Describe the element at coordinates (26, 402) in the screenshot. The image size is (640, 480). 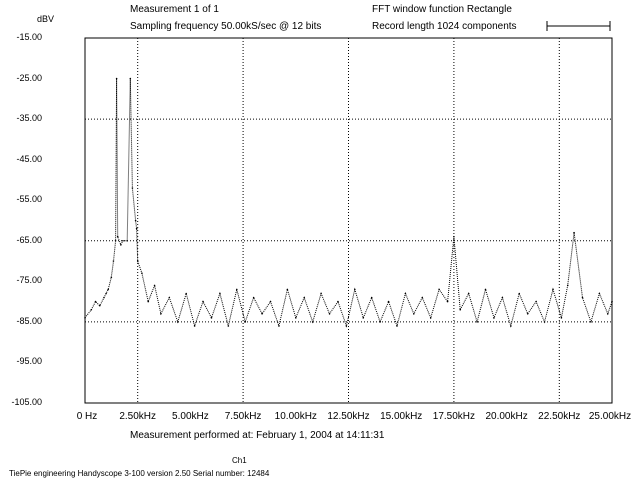
I see `y-tick-label: -105.00` at that location.